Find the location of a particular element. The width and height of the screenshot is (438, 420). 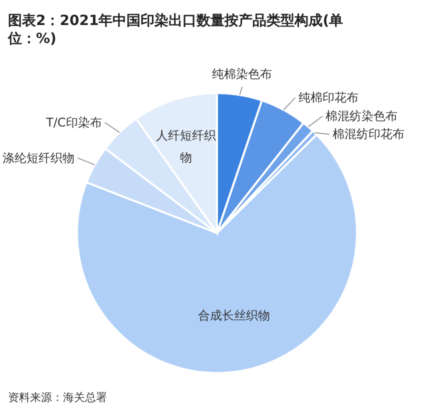

text: 资料来源：海关总署 is located at coordinates (57, 397).